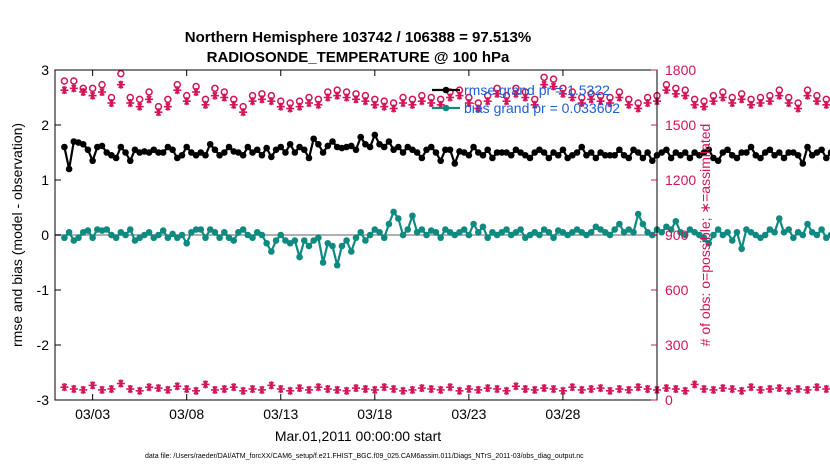  I want to click on x-axis-label: Mar.01,2011 00:00:00 start, so click(358, 436).